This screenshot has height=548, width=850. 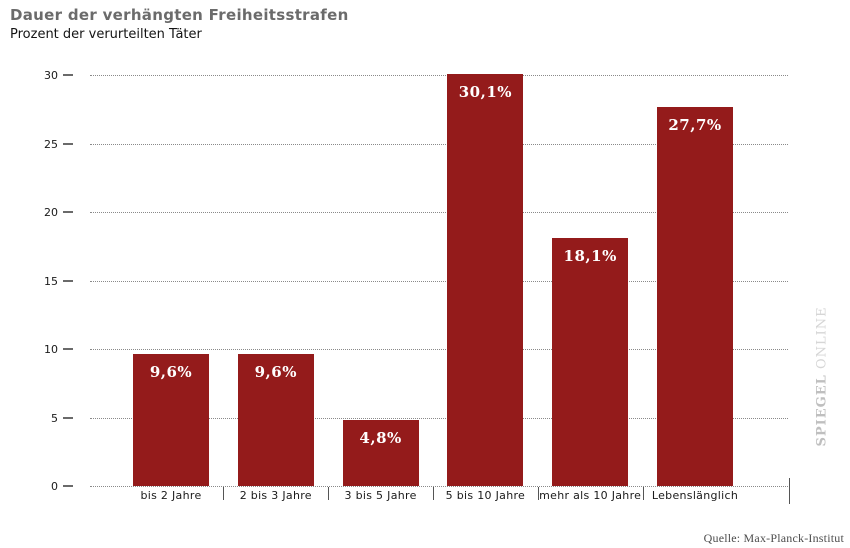 I want to click on y-axis-tick-label: 20, so click(x=51, y=212).